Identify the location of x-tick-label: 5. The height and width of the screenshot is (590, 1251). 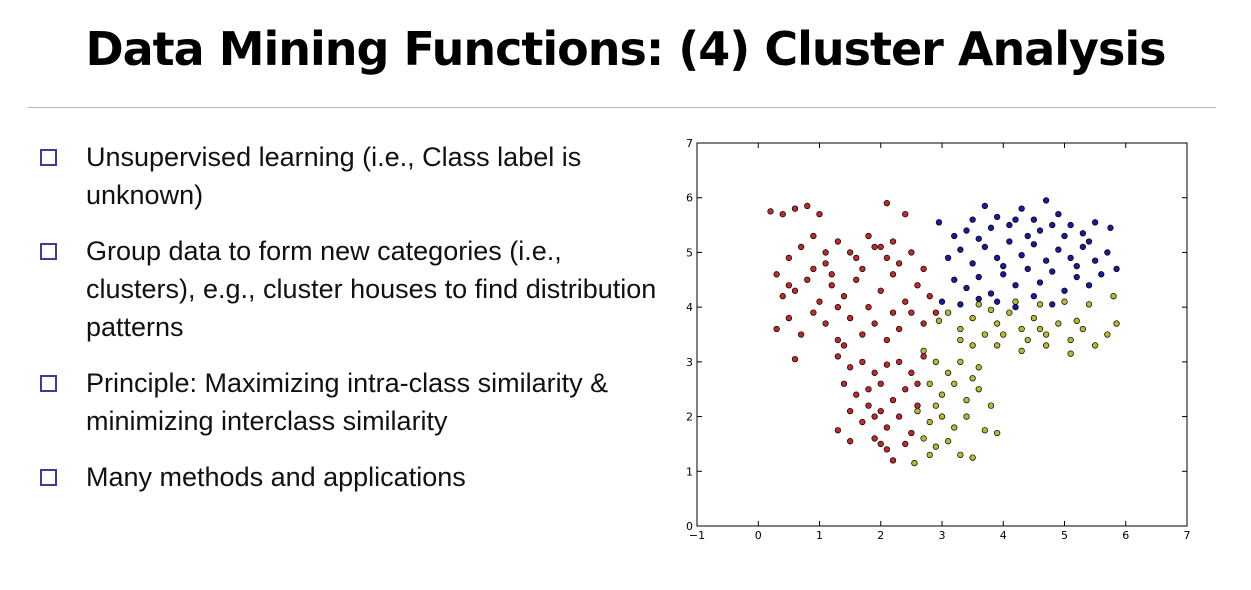
(1064, 535).